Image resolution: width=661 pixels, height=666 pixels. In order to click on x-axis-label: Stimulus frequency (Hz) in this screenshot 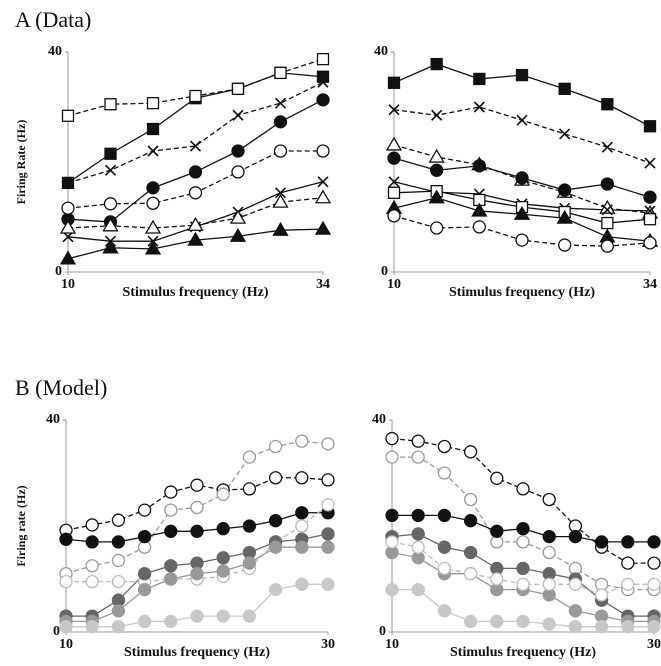, I will do `click(523, 652)`.